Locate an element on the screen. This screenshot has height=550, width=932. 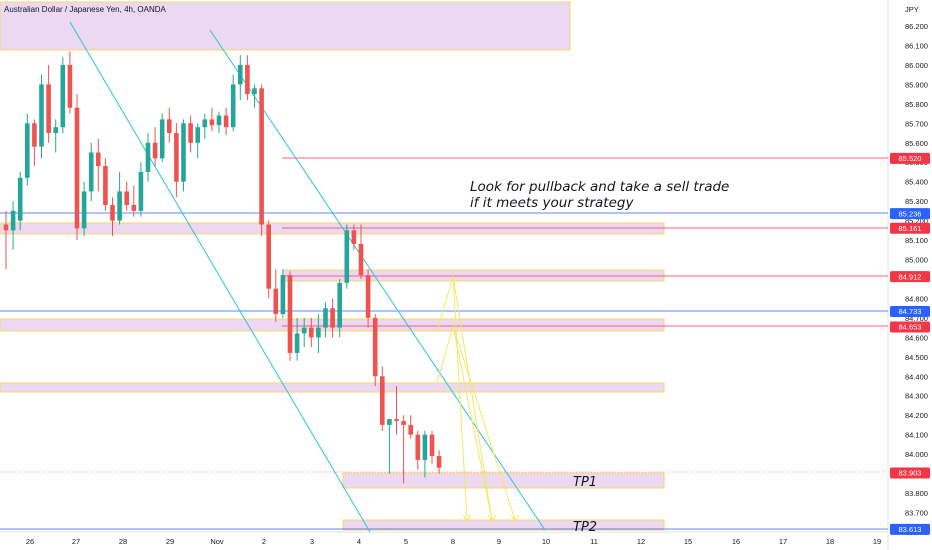
tp2-label: TP2 is located at coordinates (585, 527).